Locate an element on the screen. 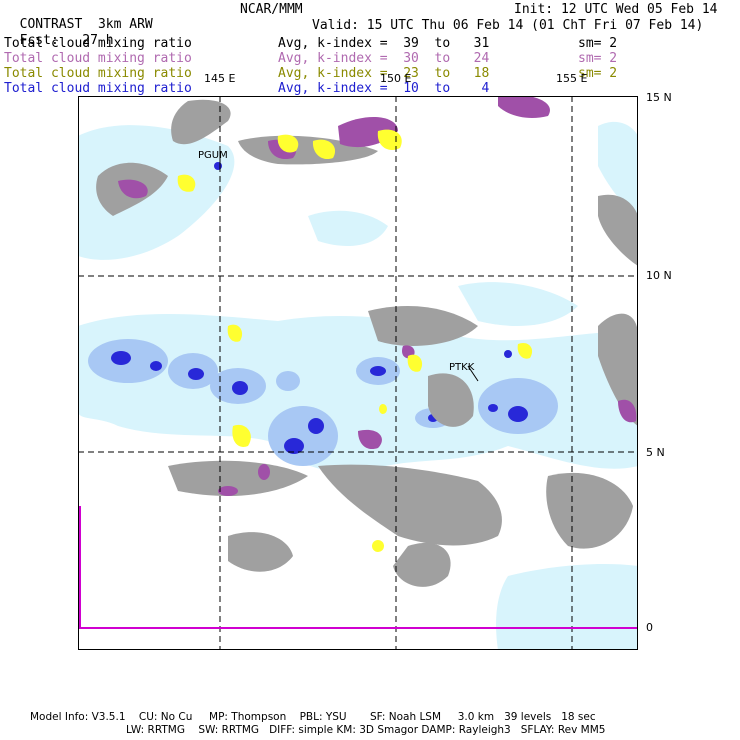  field-sm-1: sm= 2 is located at coordinates (598, 43).